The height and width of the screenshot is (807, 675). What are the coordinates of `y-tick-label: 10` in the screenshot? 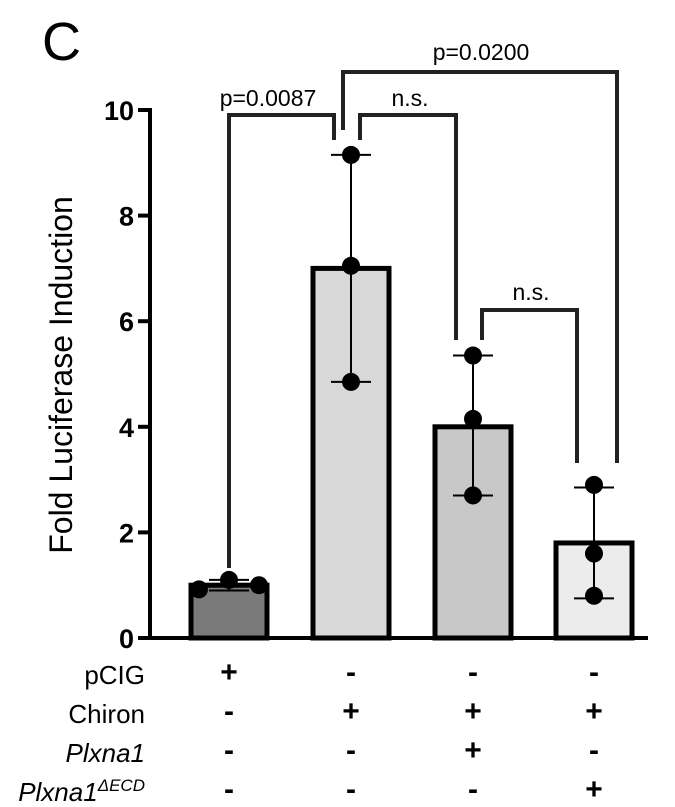 It's located at (119, 111).